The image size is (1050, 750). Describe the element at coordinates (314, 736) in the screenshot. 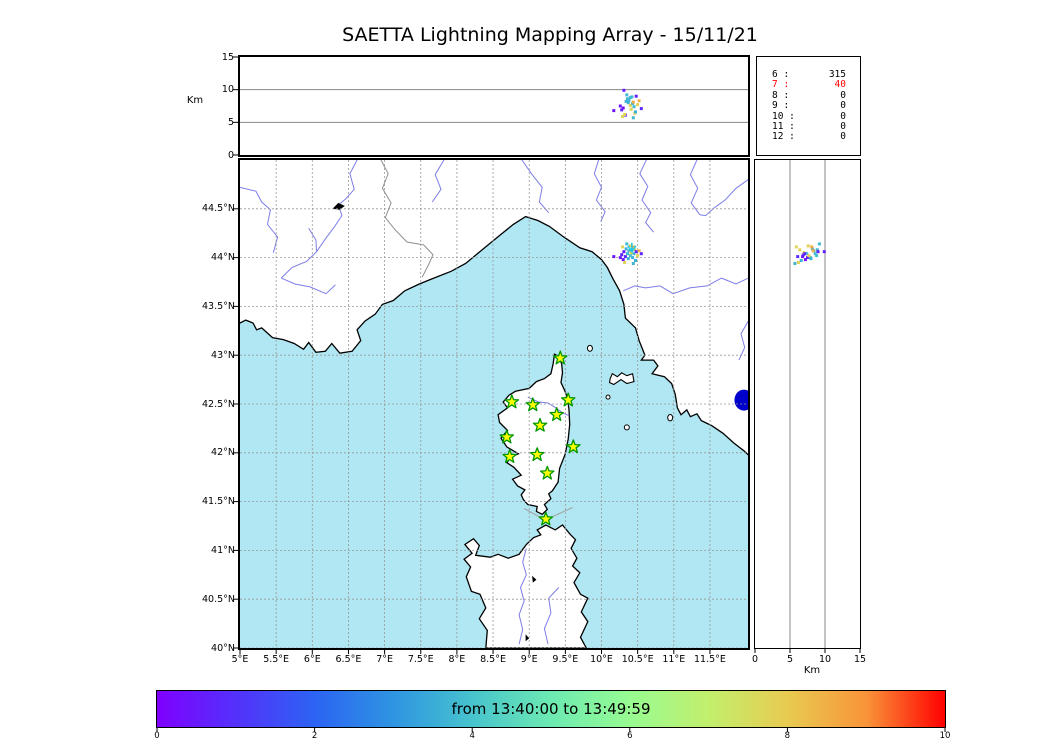

I see `colorbar-tick-label: 2` at that location.